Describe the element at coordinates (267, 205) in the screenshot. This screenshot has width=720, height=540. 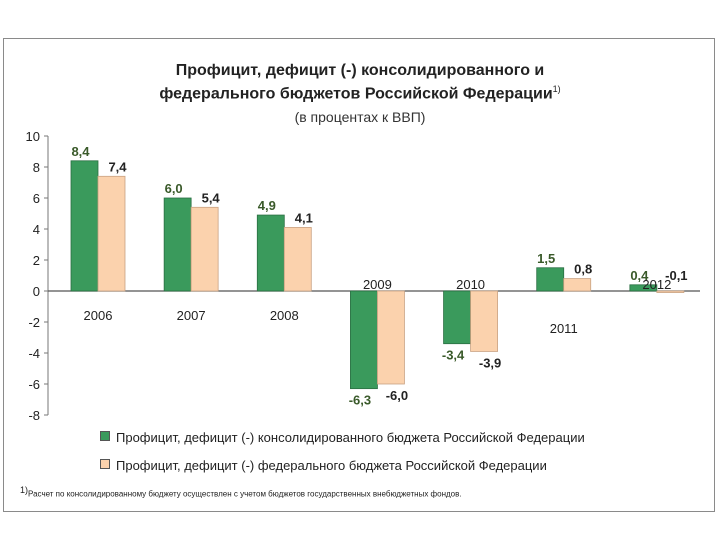
I see `data-label: 4,9` at that location.